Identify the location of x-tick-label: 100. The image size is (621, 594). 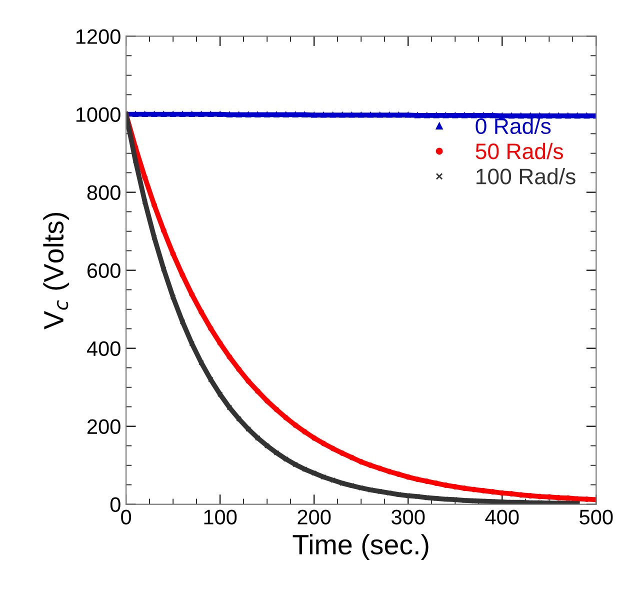
(220, 517).